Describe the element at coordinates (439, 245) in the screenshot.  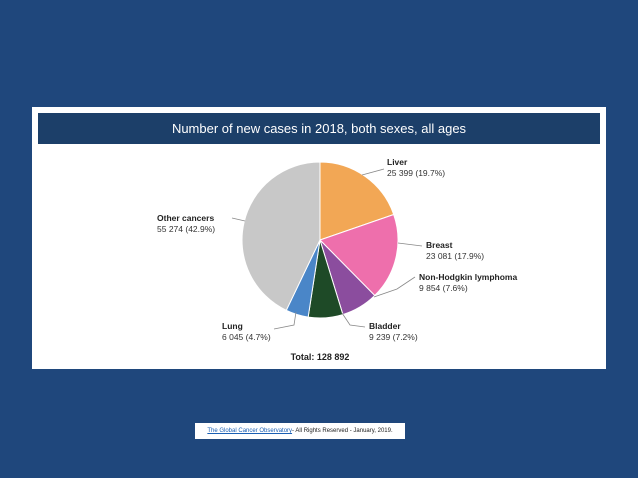
I see `slice-label-name: Breast` at that location.